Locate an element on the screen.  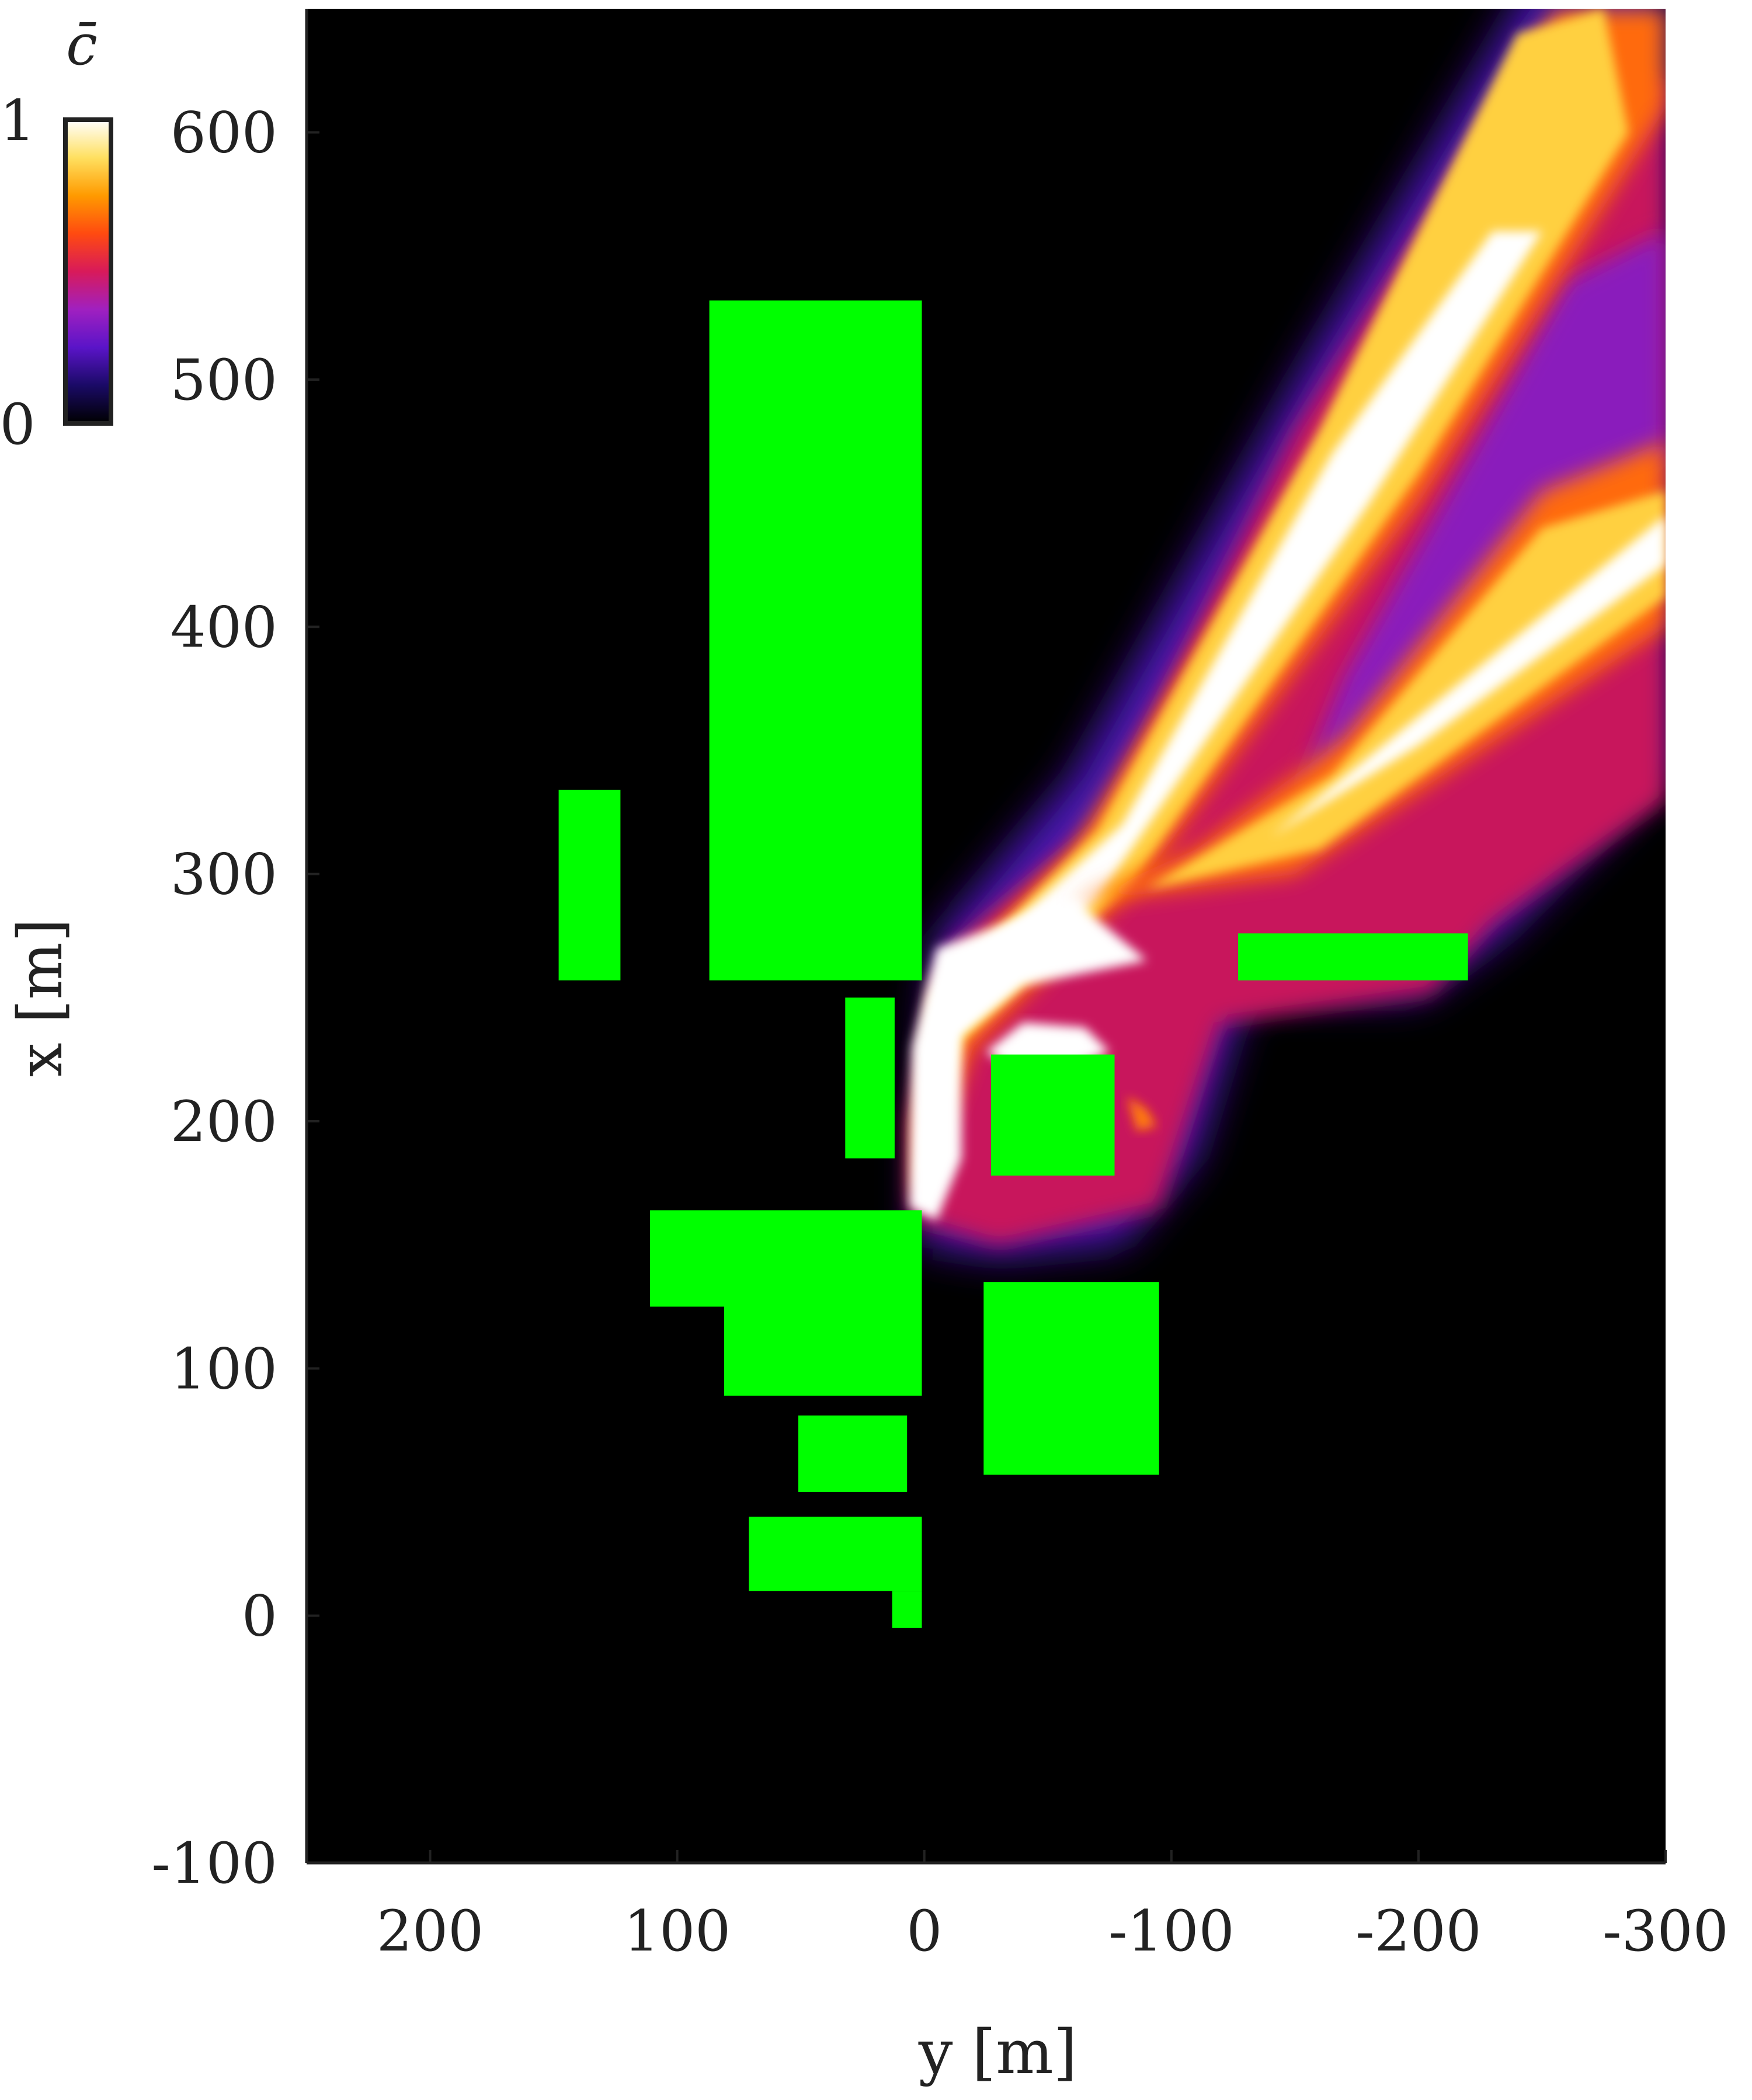
y-tick-label: 100 is located at coordinates (224, 1369).